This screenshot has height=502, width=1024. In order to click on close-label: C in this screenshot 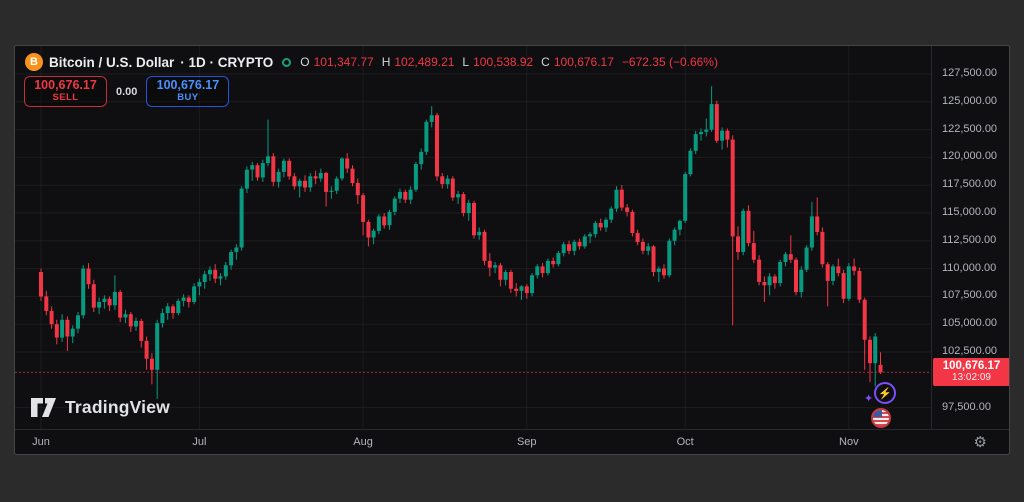, I will do `click(545, 62)`.